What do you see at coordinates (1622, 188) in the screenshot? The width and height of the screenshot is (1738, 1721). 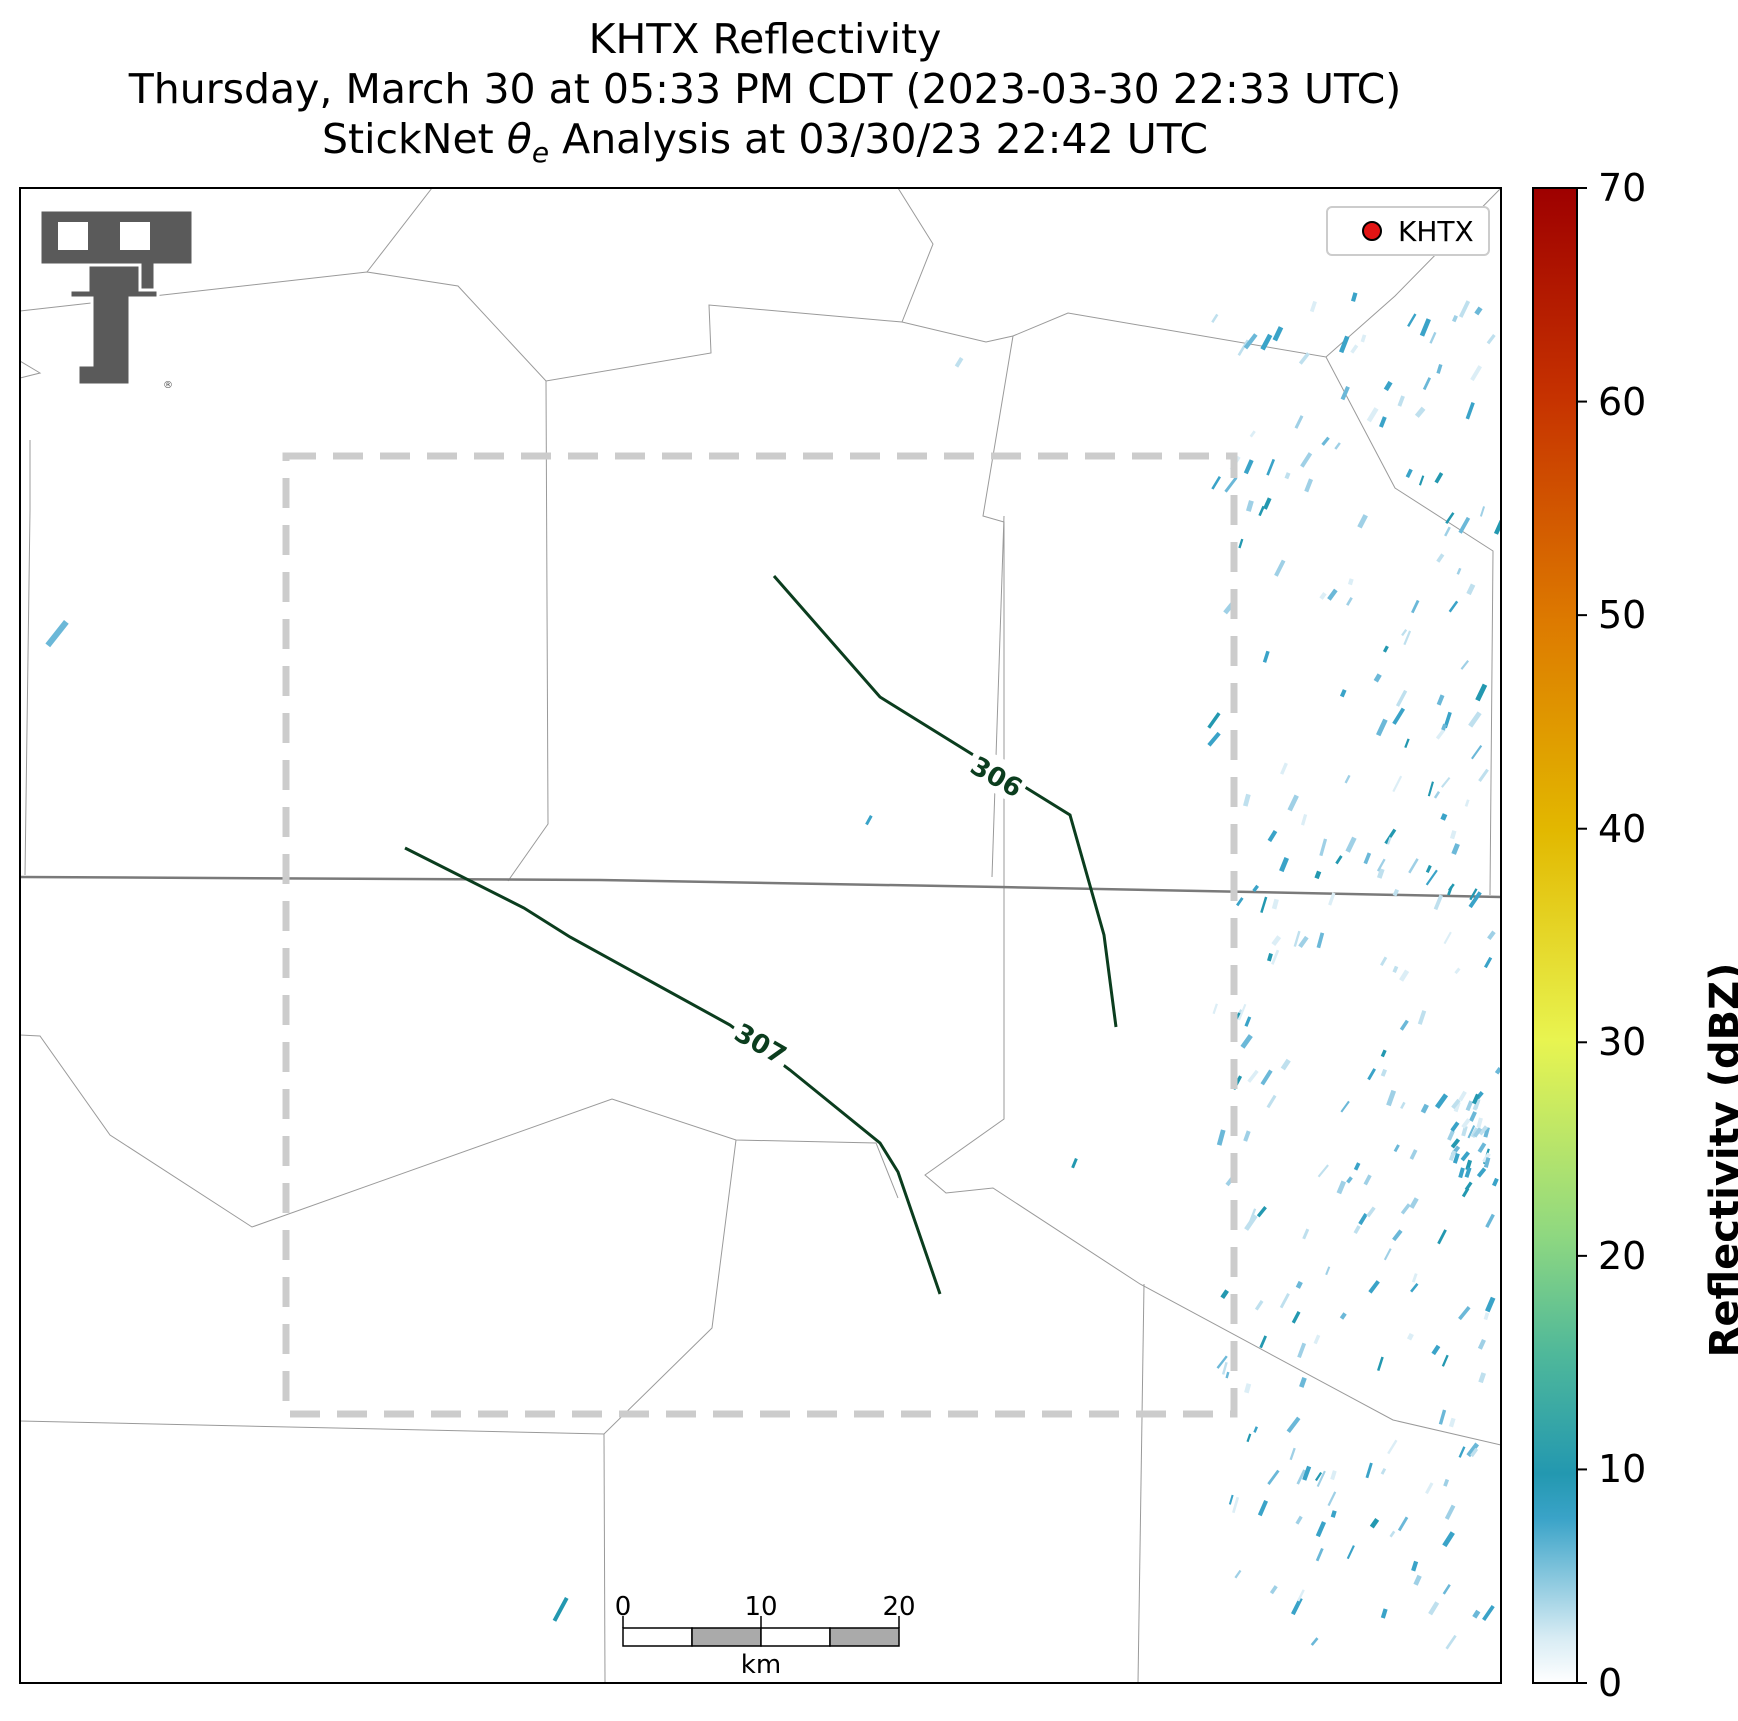 I see `colorbar-tick-70: 70` at bounding box center [1622, 188].